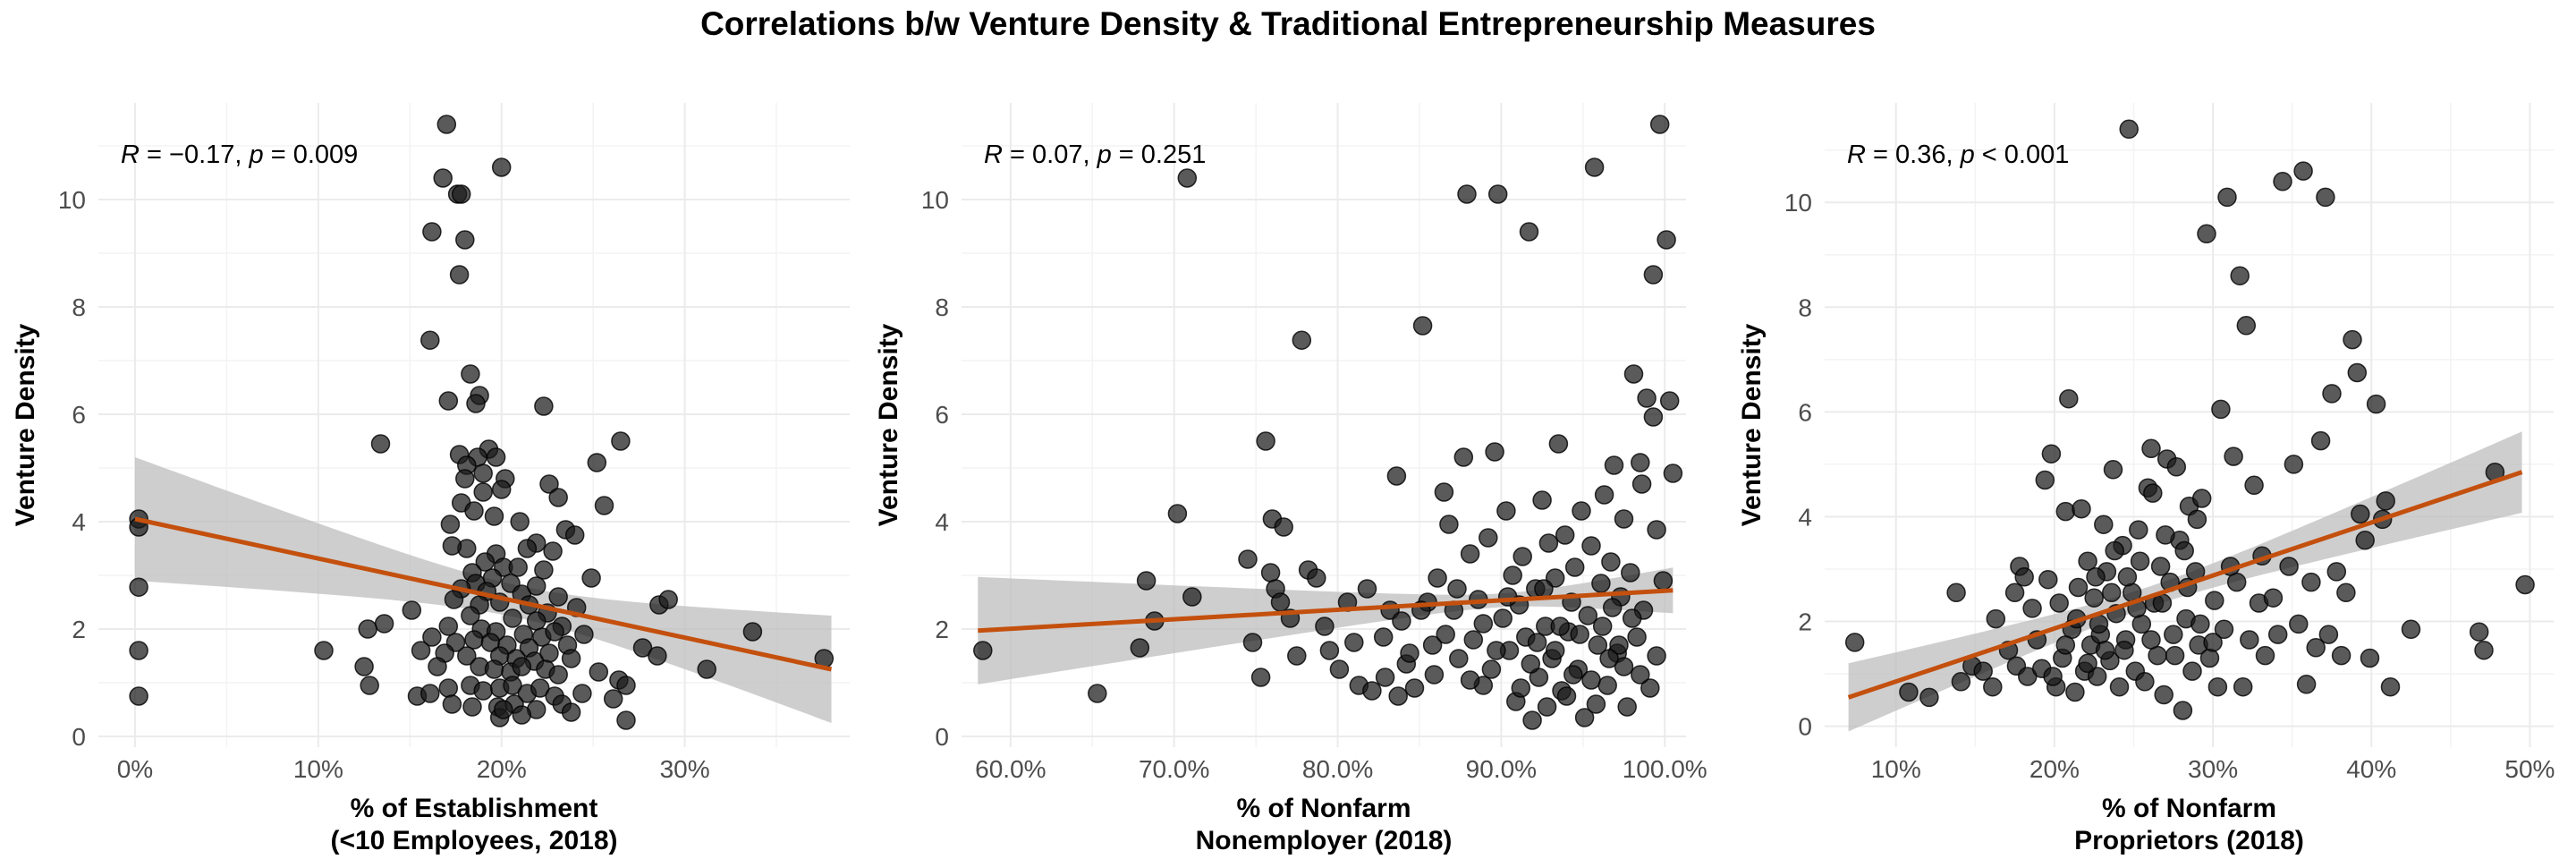 This screenshot has height=859, width=2576. What do you see at coordinates (1159, 154) in the screenshot?
I see `p-value: = 0.251` at bounding box center [1159, 154].